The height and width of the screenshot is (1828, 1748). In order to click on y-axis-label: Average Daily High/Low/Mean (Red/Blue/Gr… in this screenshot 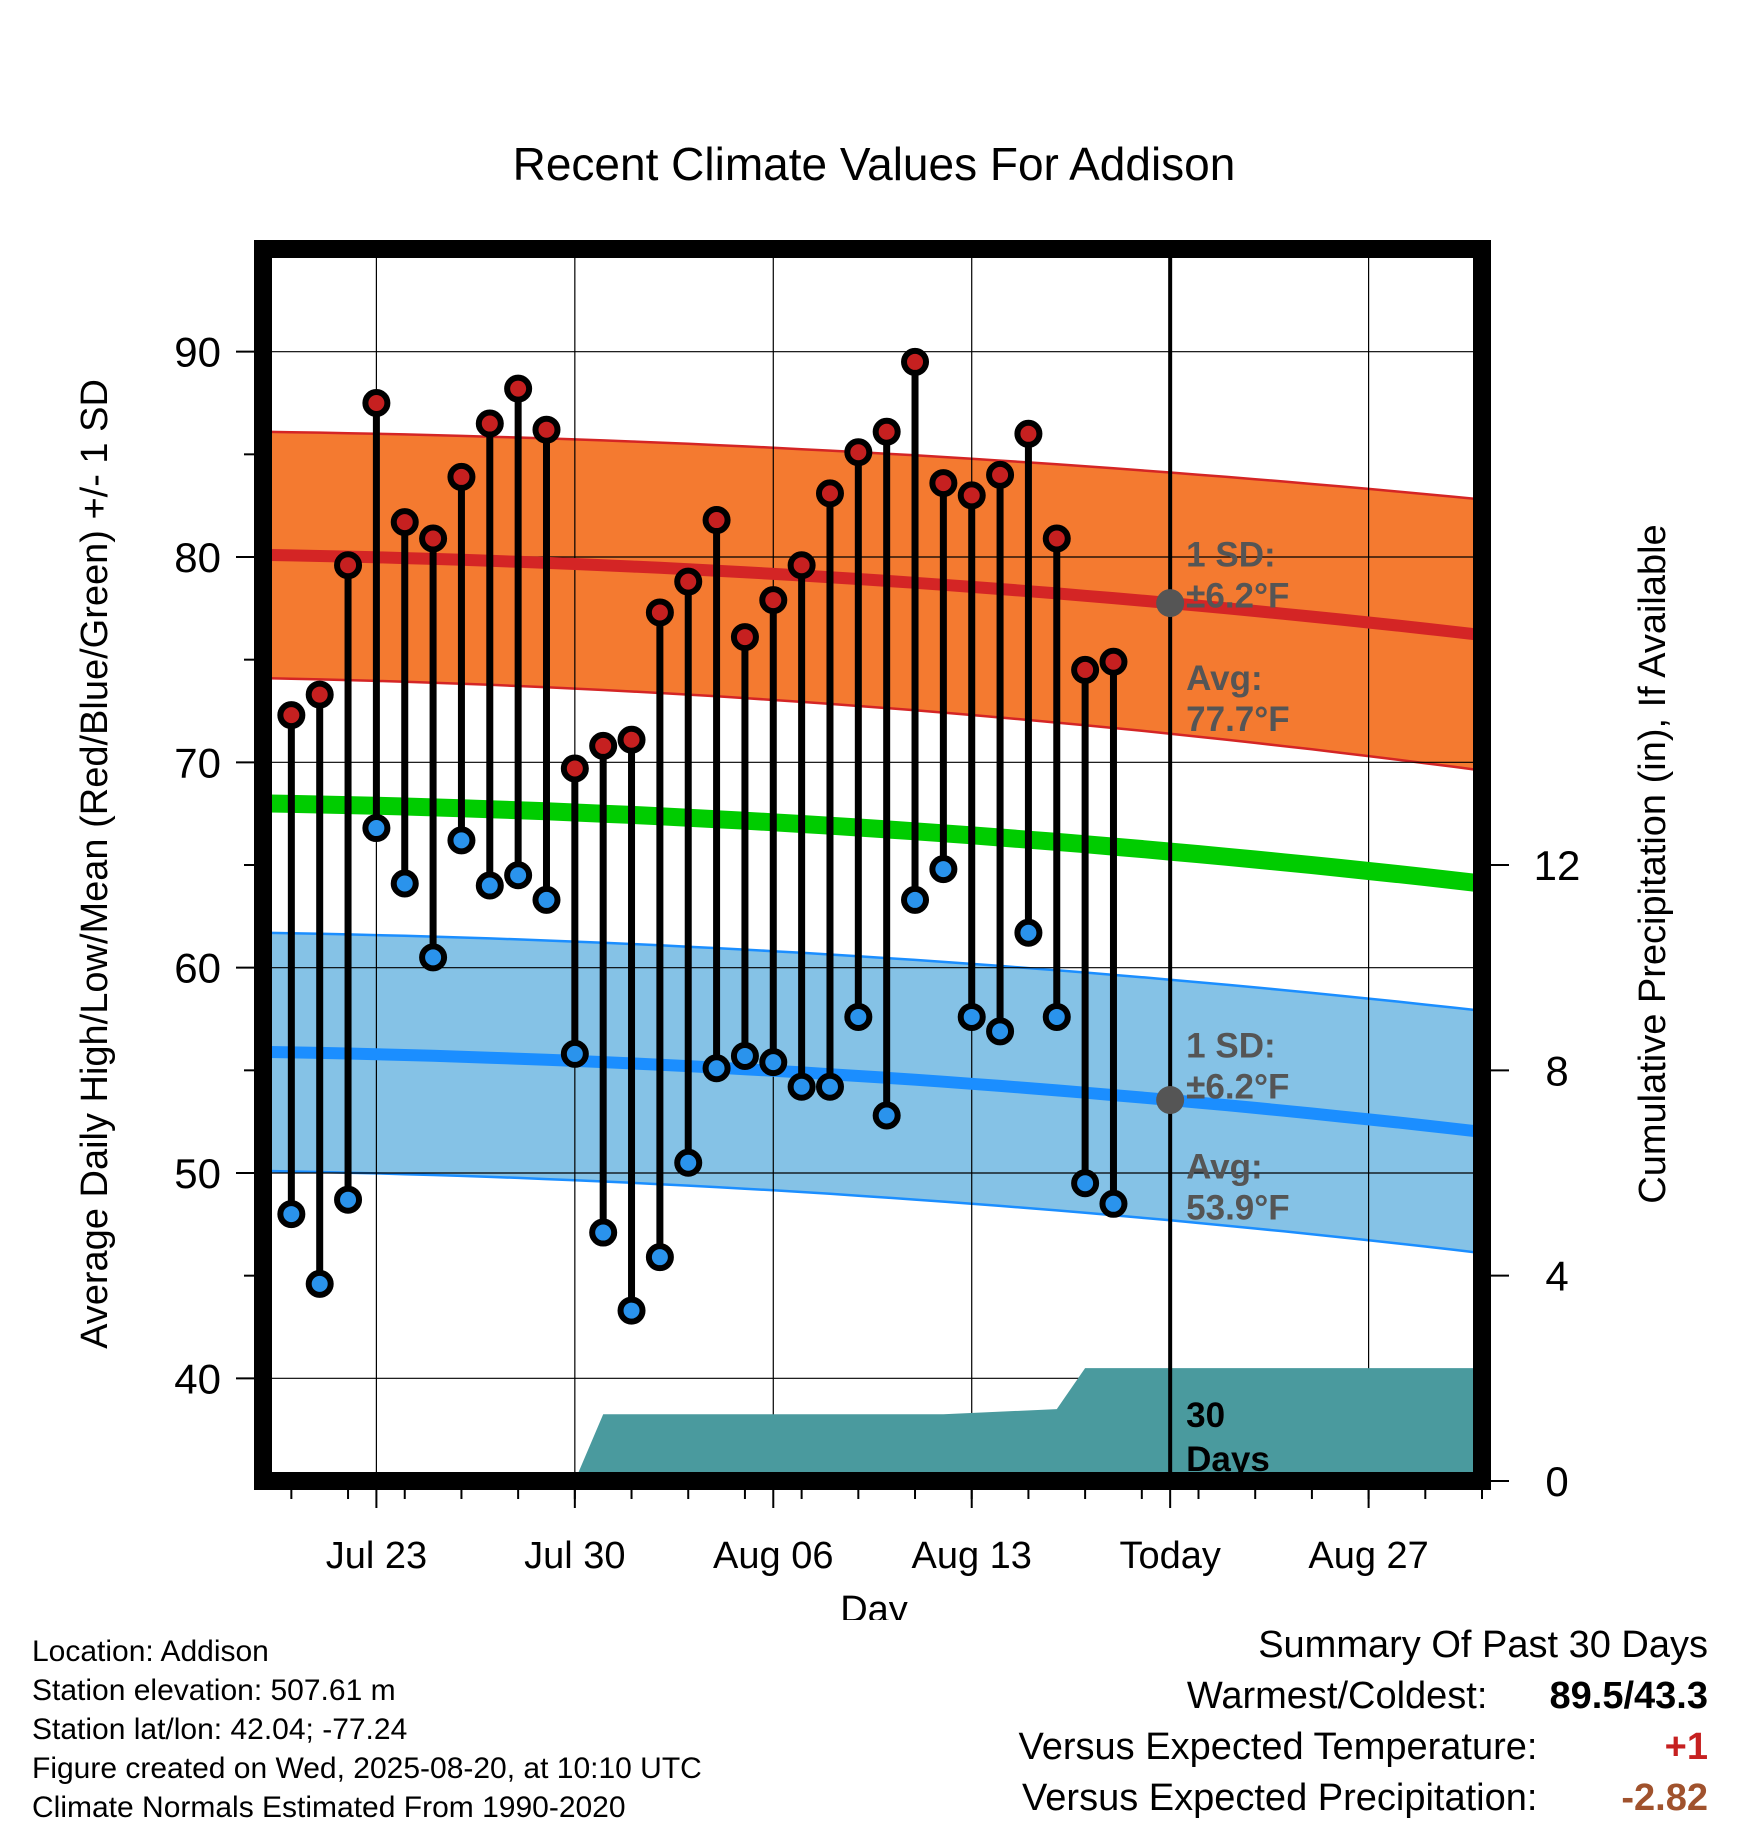, I will do `click(95, 864)`.